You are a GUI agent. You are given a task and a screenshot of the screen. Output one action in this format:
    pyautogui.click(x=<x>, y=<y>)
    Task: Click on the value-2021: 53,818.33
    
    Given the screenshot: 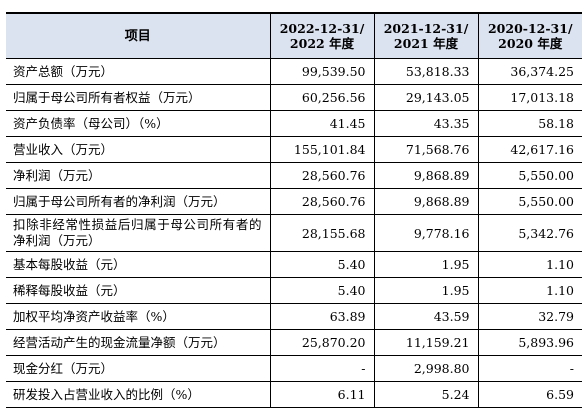 What is the action you would take?
    pyautogui.click(x=425, y=71)
    